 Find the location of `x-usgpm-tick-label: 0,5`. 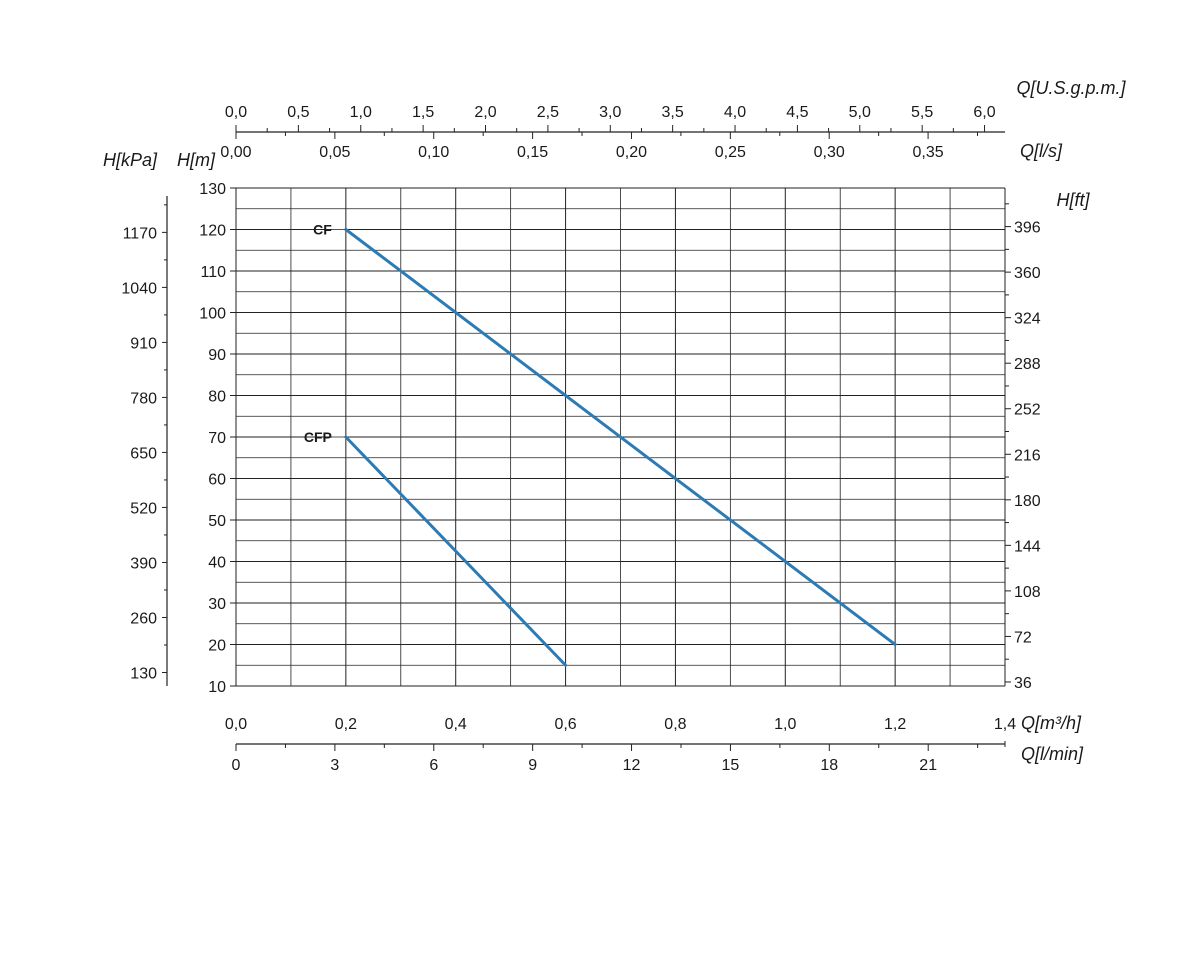

x-usgpm-tick-label: 0,5 is located at coordinates (298, 112).